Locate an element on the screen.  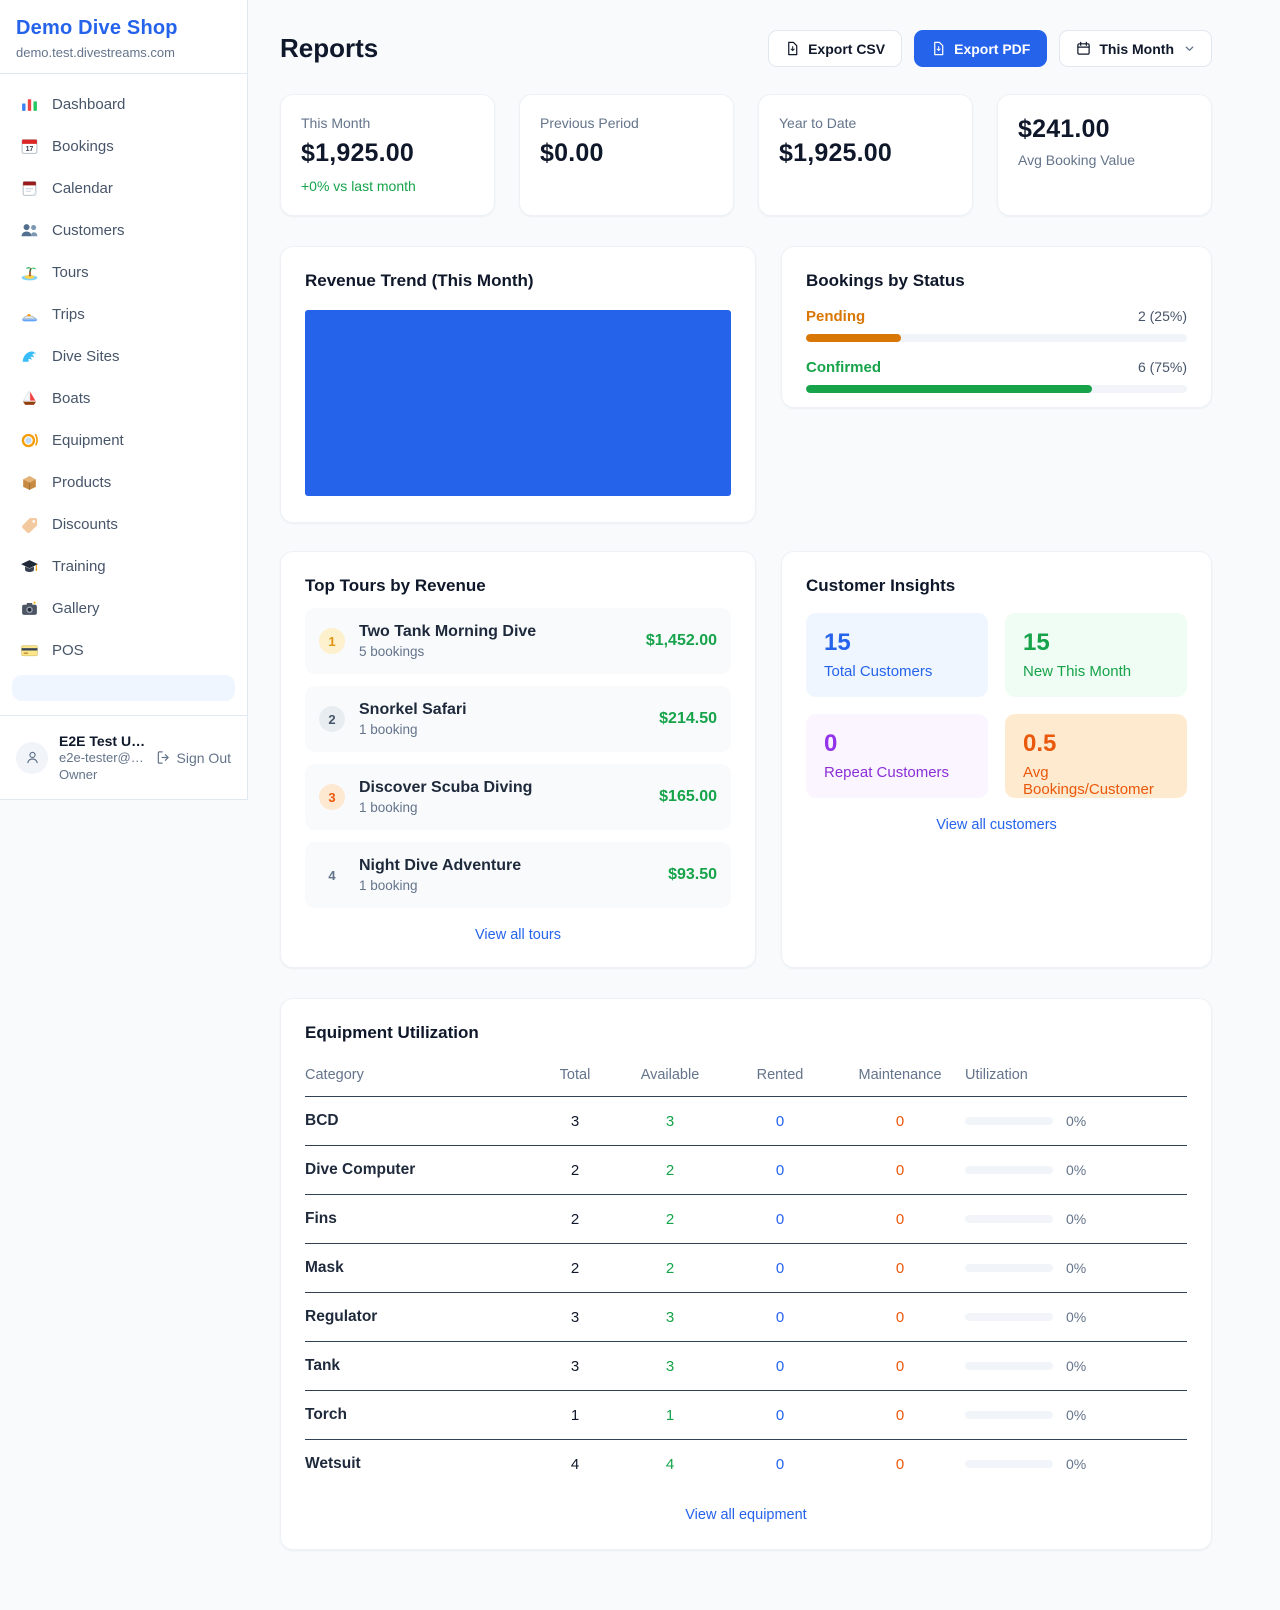
table-row: Dive Computer 2 2 0 0 0% is located at coordinates (746, 1170).